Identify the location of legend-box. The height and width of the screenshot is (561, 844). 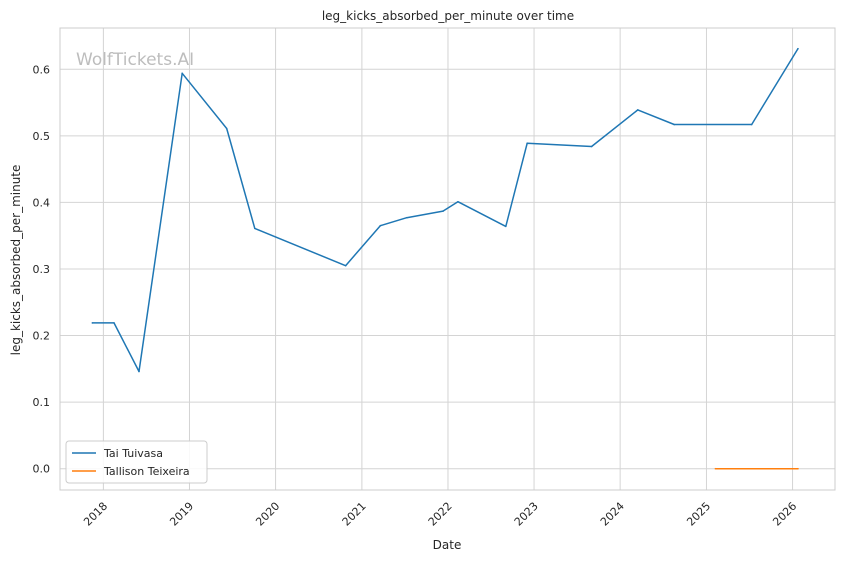
(136, 462).